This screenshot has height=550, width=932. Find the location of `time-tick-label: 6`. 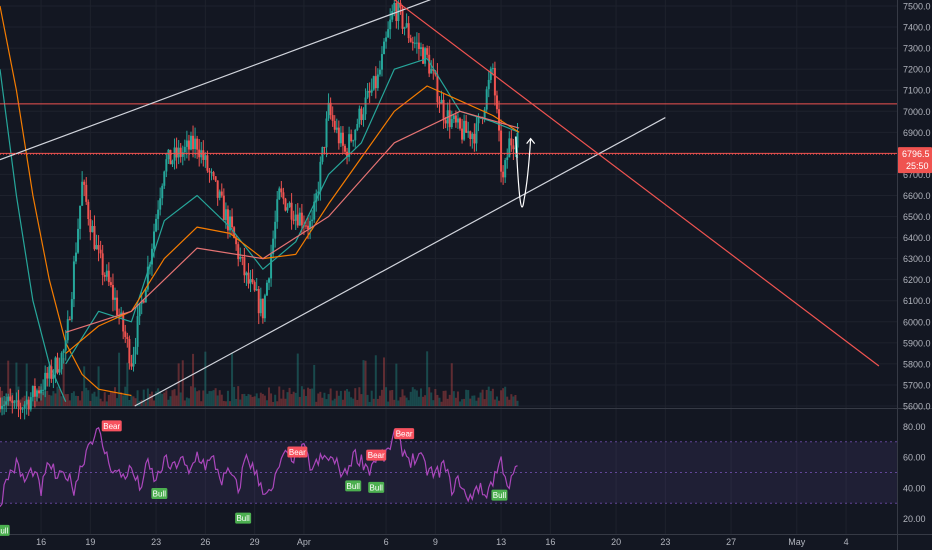

time-tick-label: 6 is located at coordinates (386, 542).